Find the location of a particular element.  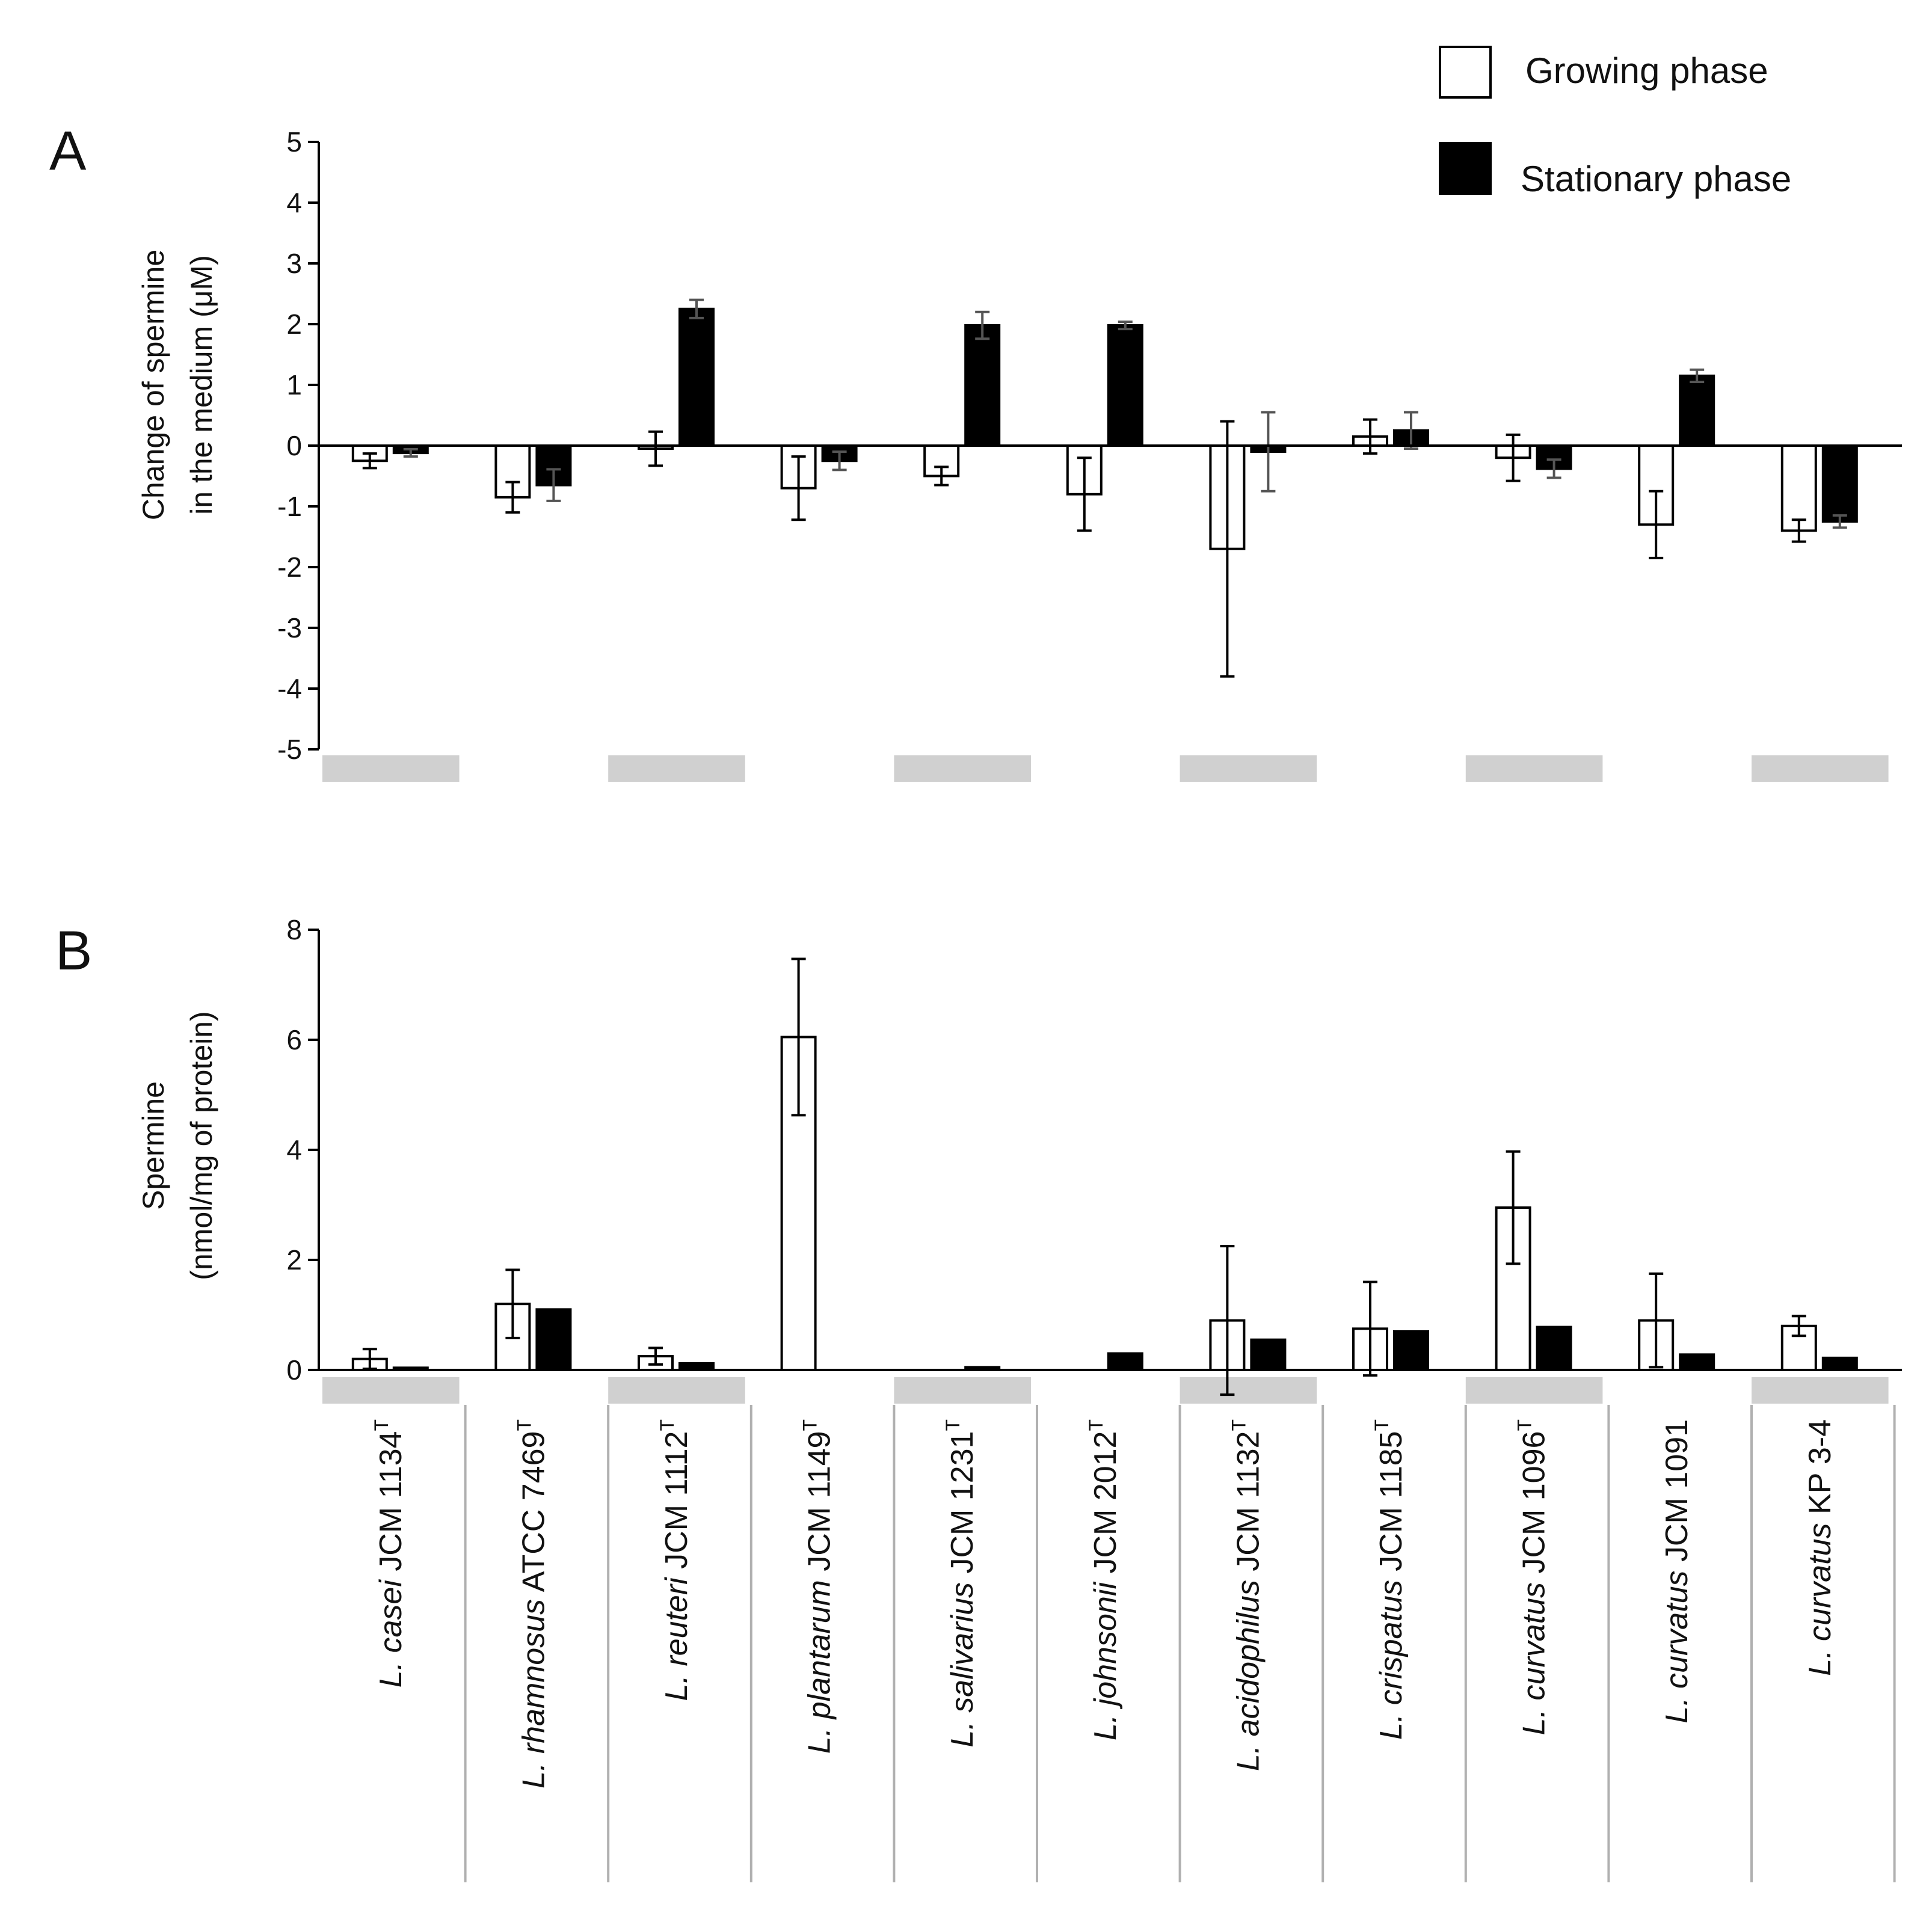

strain-id: ATCC 7469 is located at coordinates (533, 1515).